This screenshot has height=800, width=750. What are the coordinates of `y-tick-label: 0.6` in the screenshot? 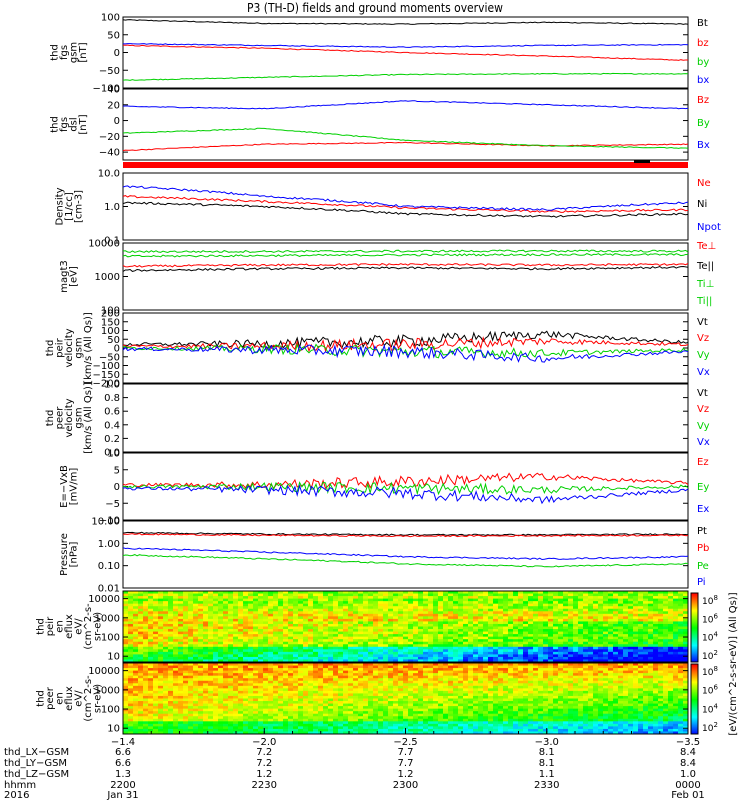 It's located at (112, 412).